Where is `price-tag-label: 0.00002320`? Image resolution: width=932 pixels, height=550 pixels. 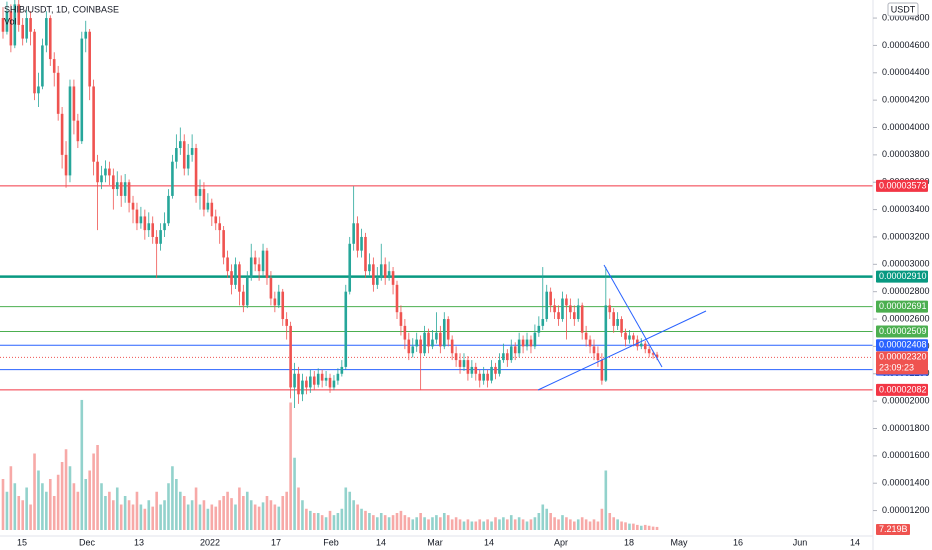
price-tag-label: 0.00002320 is located at coordinates (903, 357).